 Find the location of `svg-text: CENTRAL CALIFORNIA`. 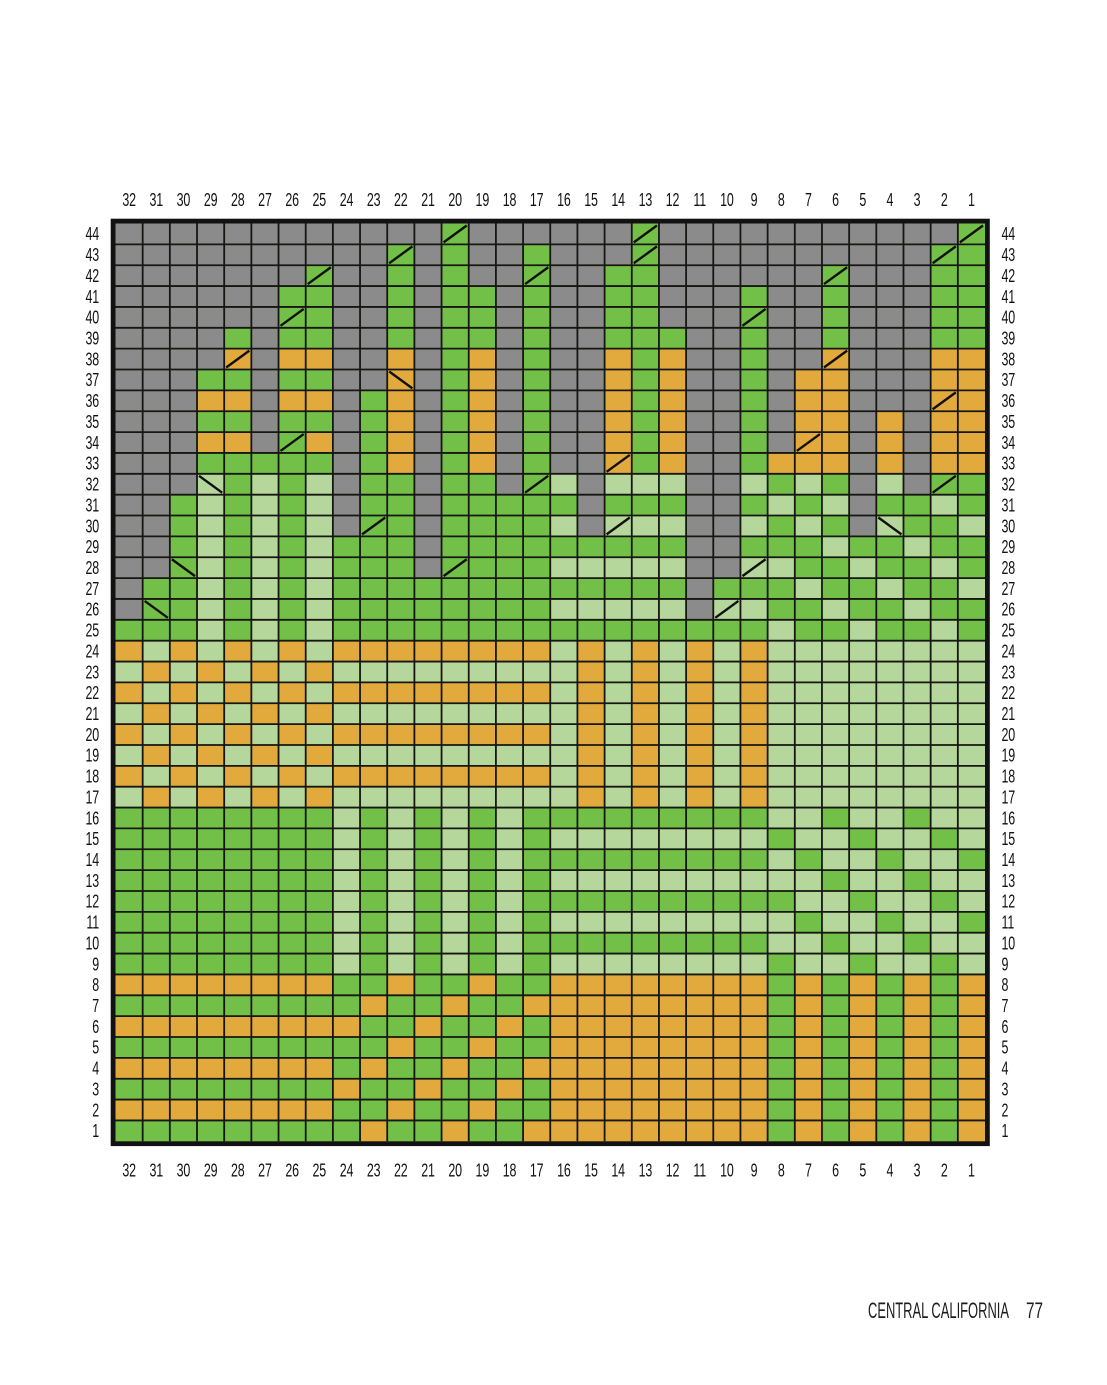

svg-text: CENTRAL CALIFORNIA is located at coordinates (938, 1310).